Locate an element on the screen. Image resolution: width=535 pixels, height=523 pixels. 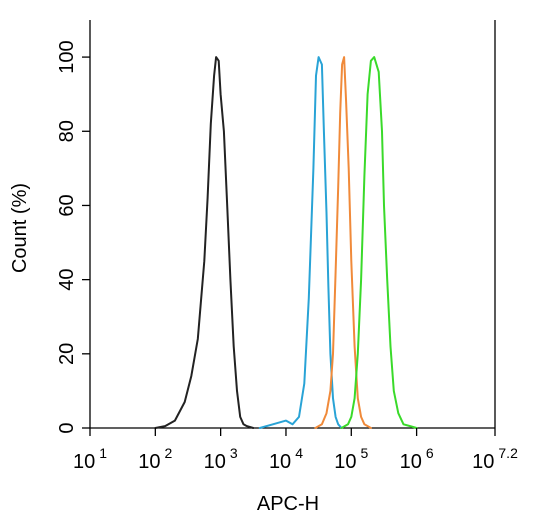
y-tick-label-3: 60 is located at coordinates (67, 205).